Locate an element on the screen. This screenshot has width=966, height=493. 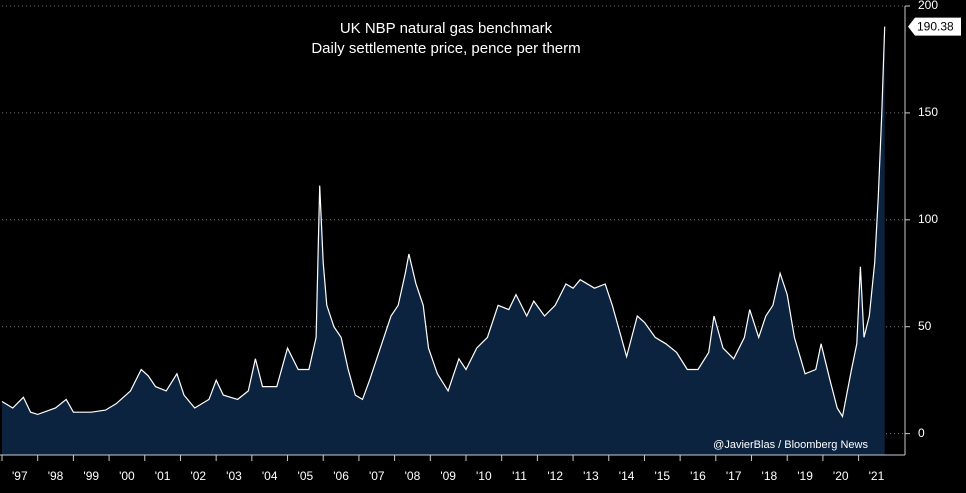
last-value-flag is located at coordinates (934, 26).